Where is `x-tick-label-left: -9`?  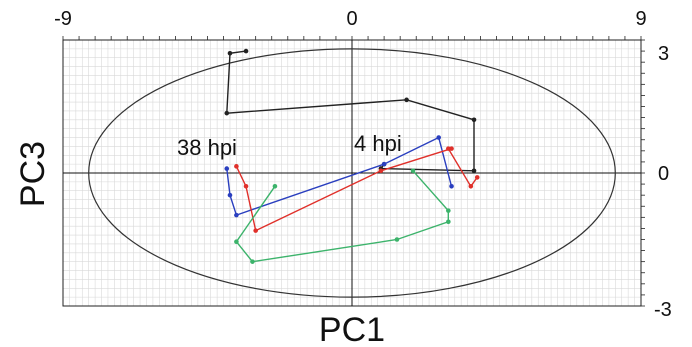
x-tick-label-left: -9 is located at coordinates (63, 19).